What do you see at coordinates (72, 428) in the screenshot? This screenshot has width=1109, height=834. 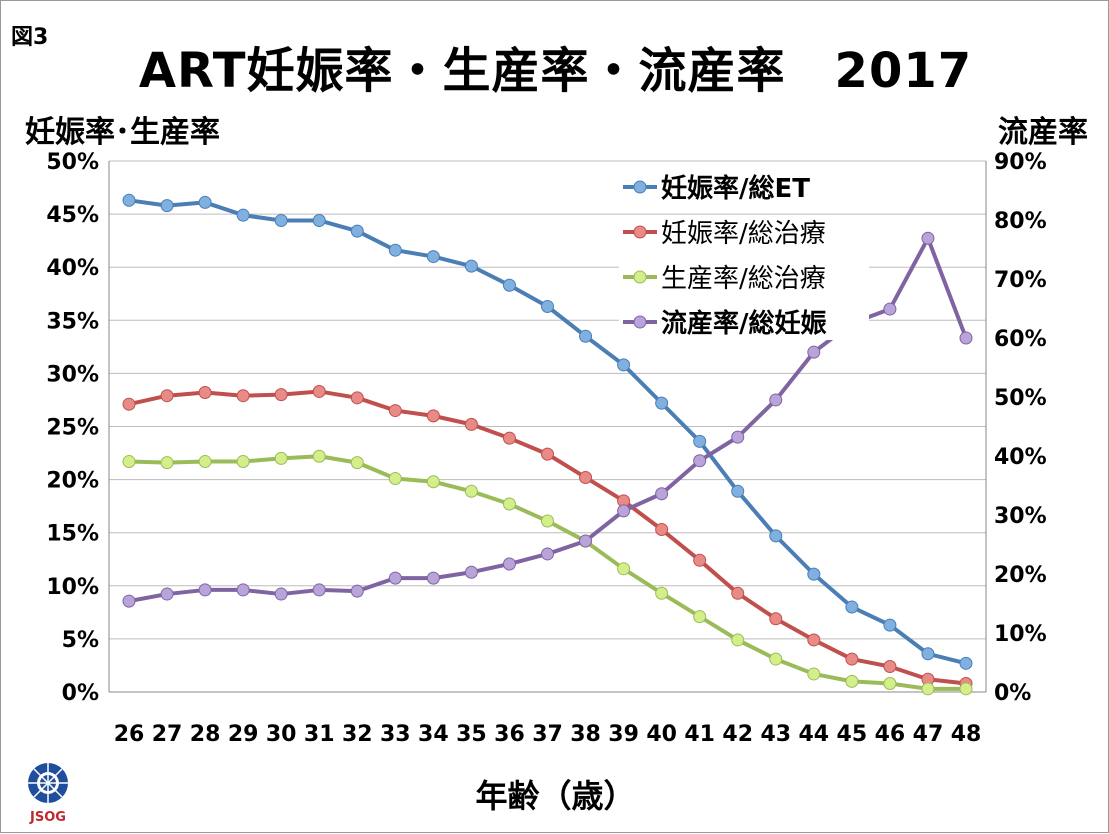 I see `y-tick-left: 25%` at bounding box center [72, 428].